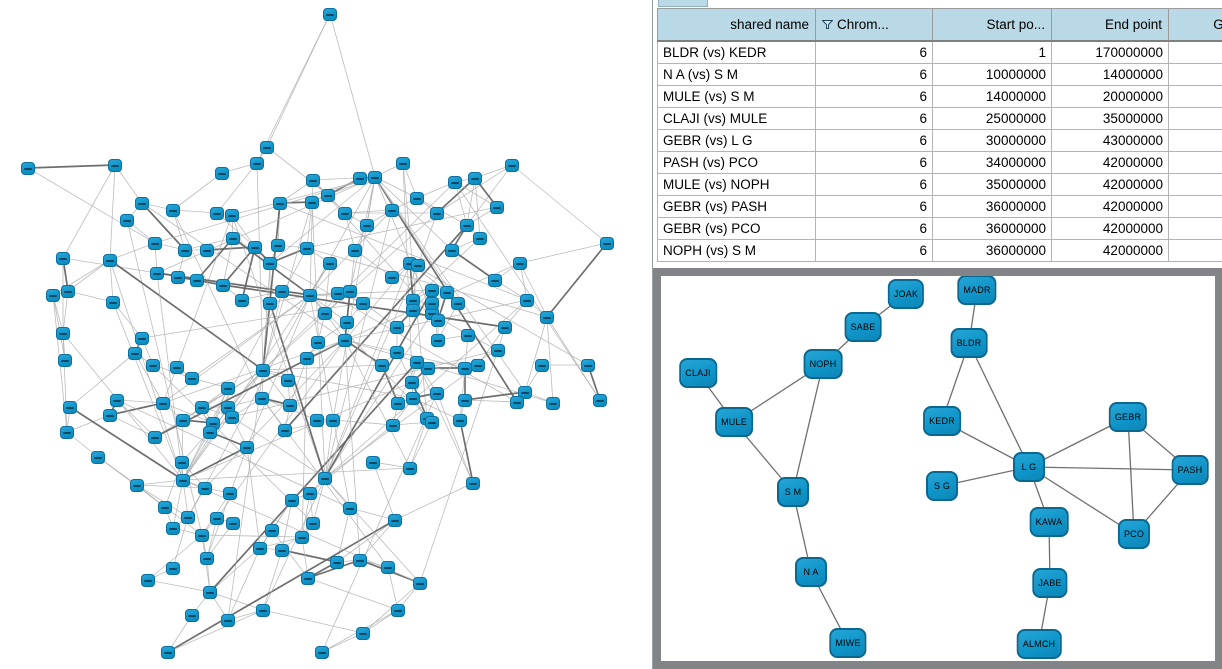  I want to click on network-node-bldr: BLDR, so click(969, 343).